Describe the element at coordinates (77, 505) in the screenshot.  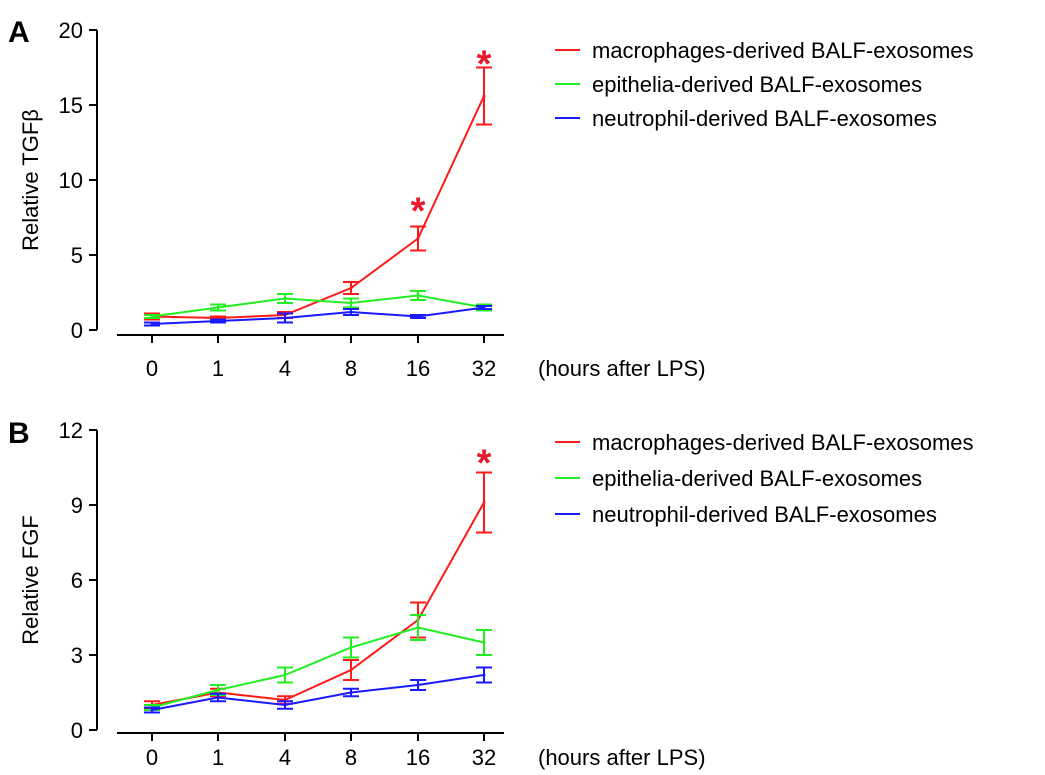
I see `y-tick-label: 9` at that location.